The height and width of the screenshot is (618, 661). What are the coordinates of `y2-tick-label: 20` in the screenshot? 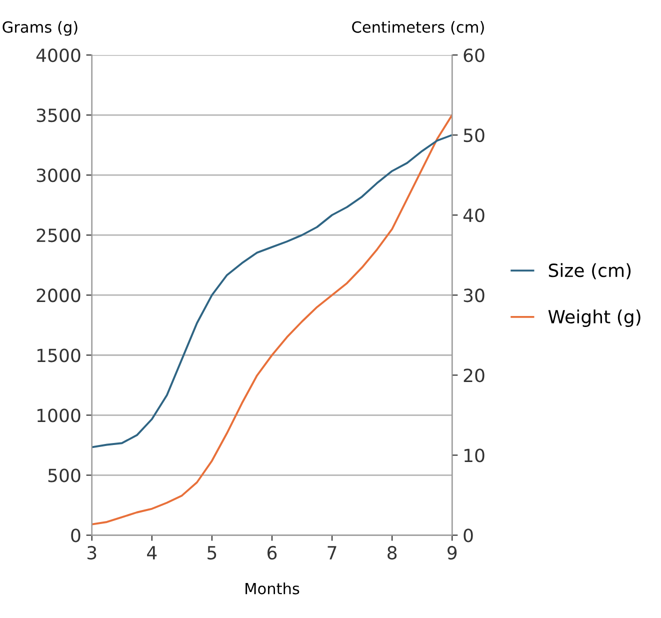 It's located at (474, 375).